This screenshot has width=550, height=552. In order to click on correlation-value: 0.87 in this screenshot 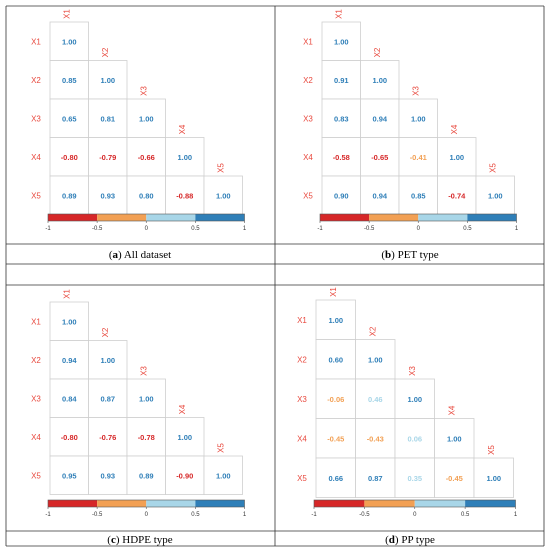, I will do `click(107, 398)`.